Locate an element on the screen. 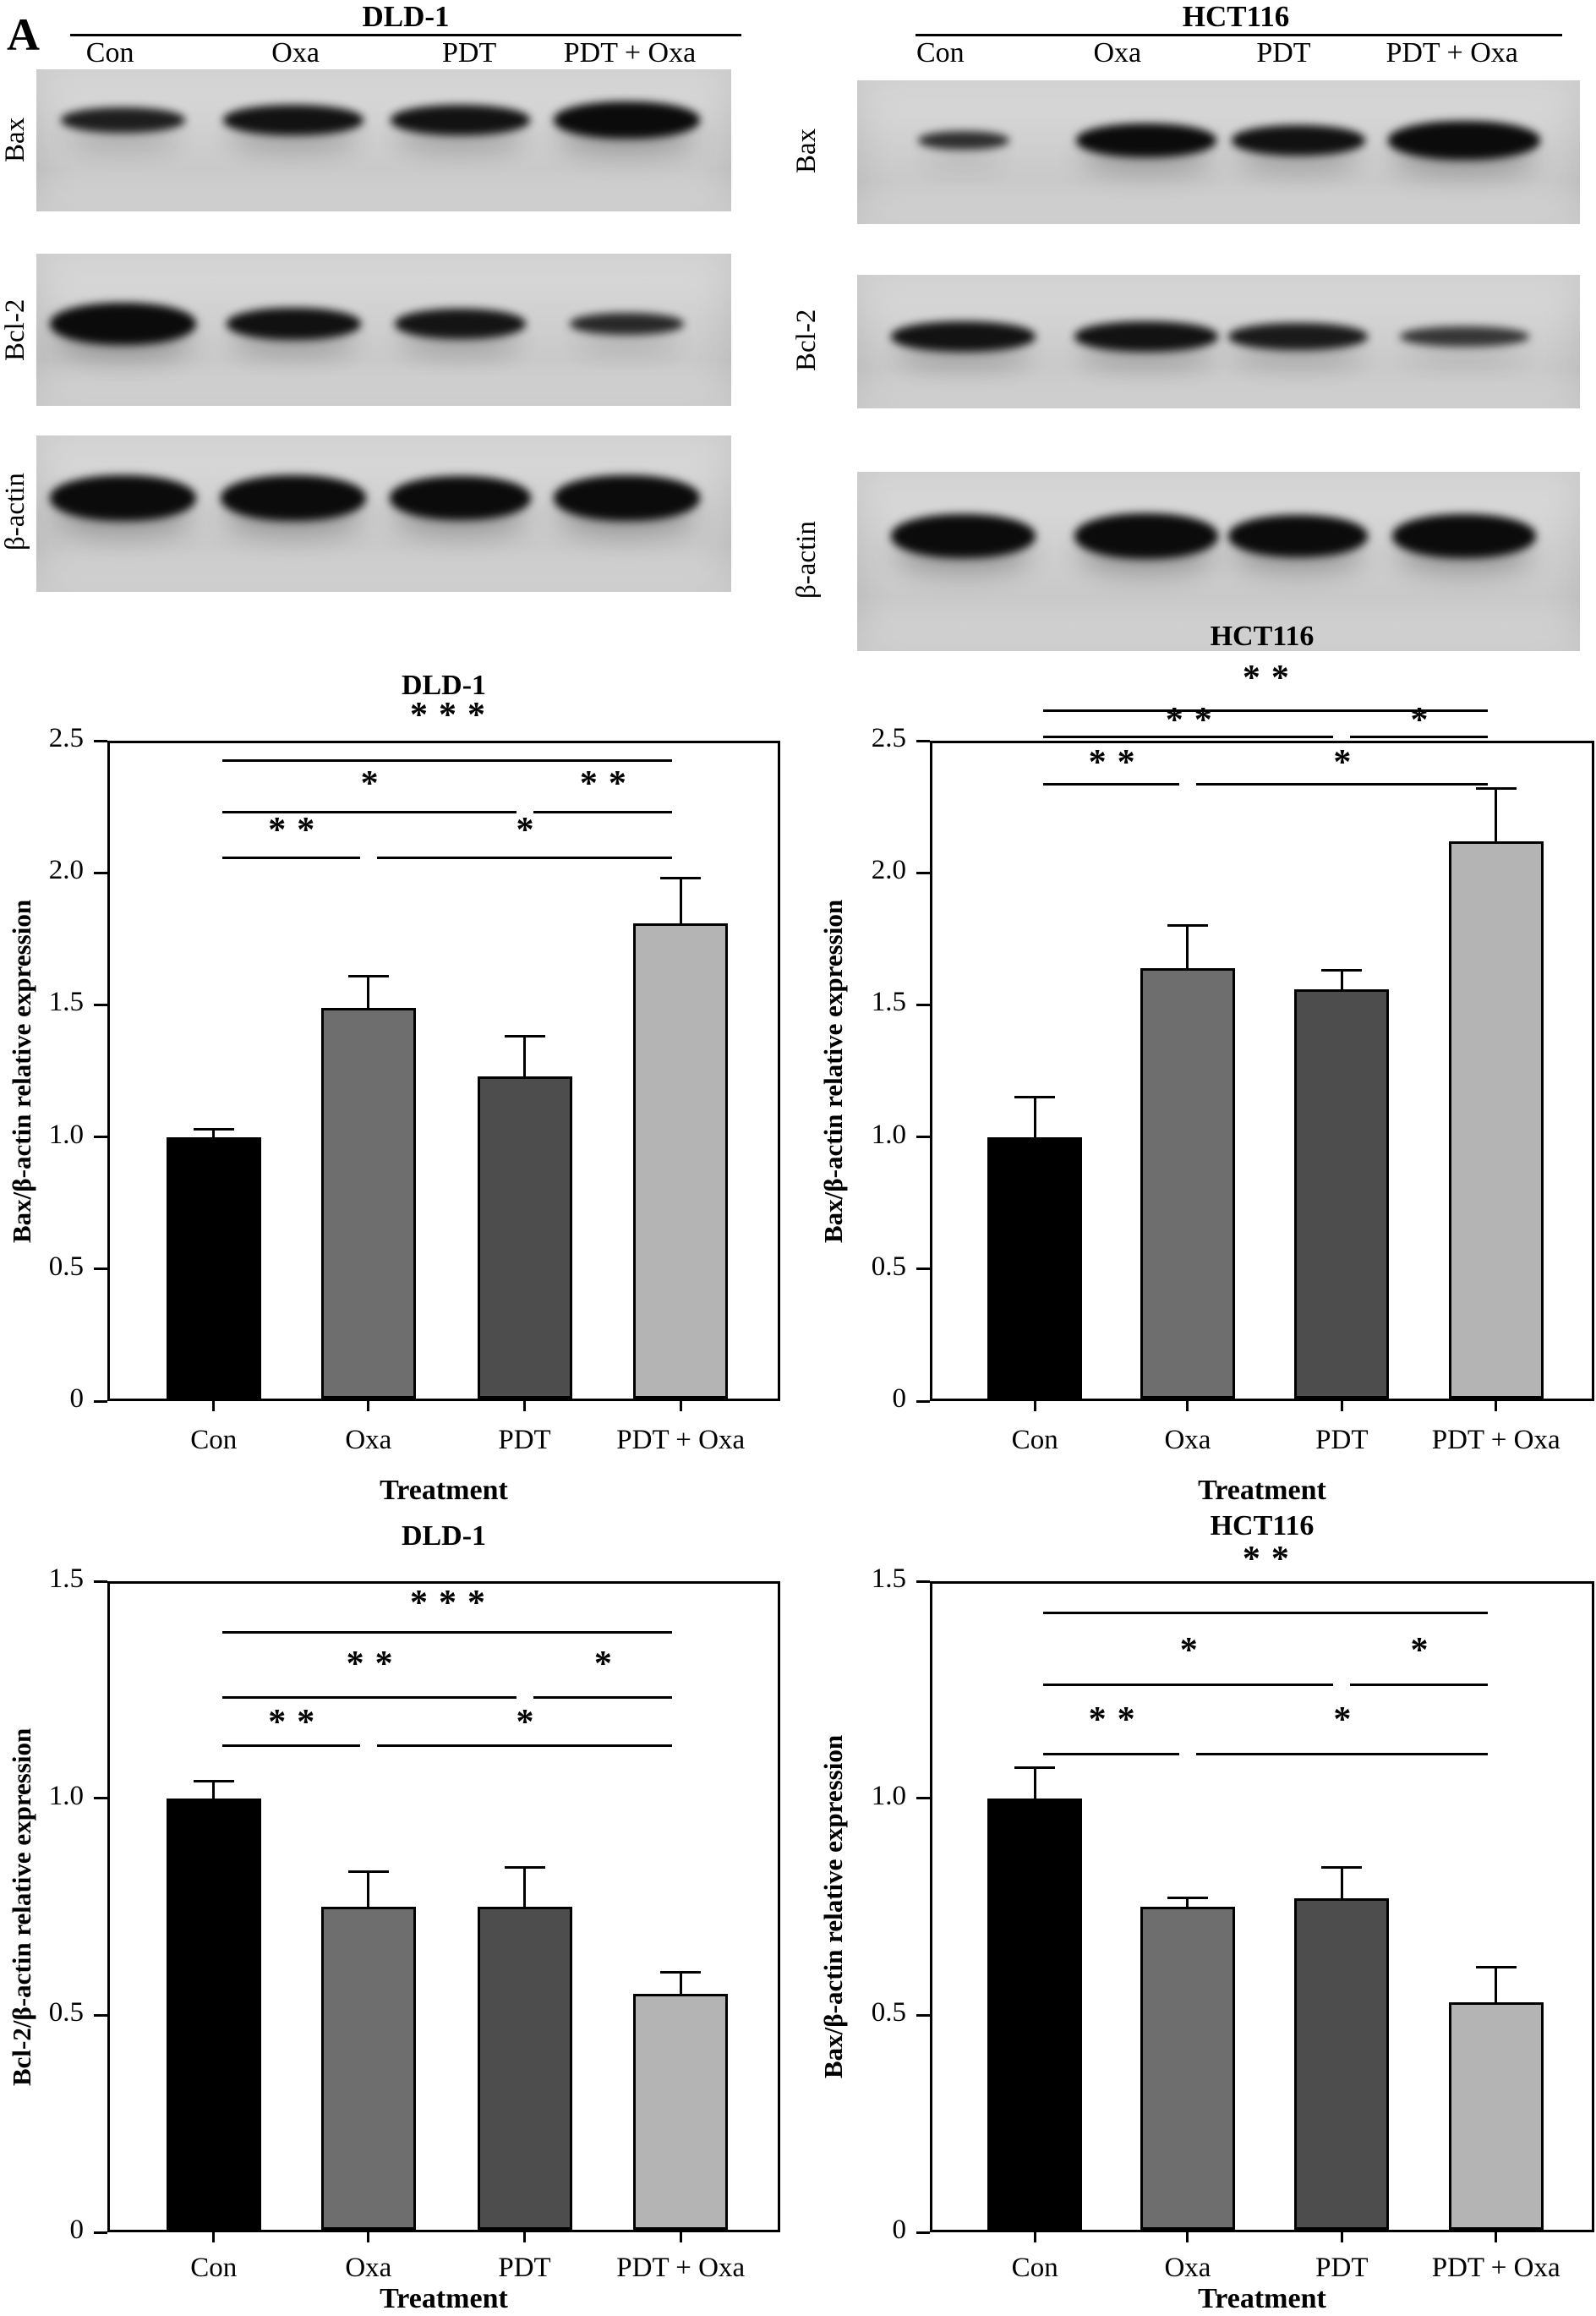 The height and width of the screenshot is (2316, 1596). y-tick-label: 2.0 is located at coordinates (66, 871).